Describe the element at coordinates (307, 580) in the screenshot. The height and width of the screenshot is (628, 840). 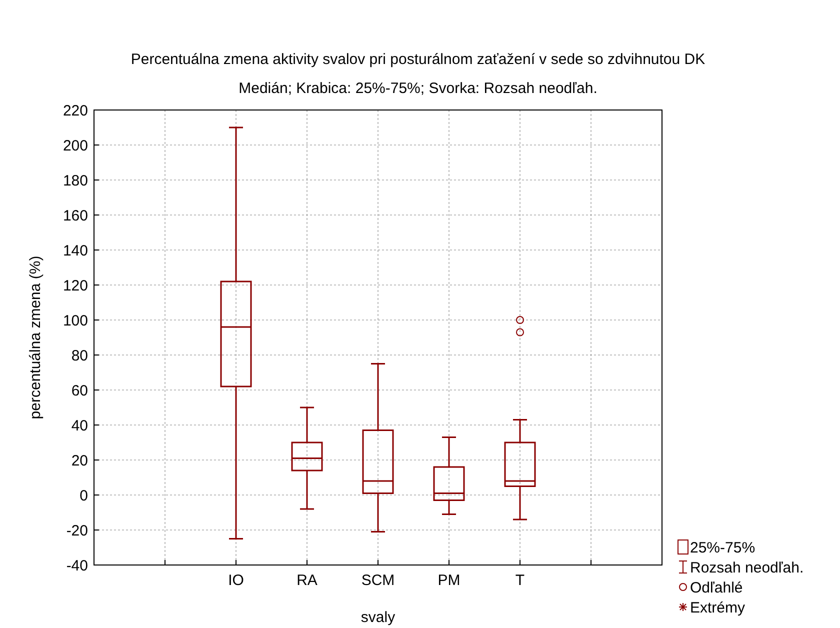
I see `x-tick-label: RA` at that location.